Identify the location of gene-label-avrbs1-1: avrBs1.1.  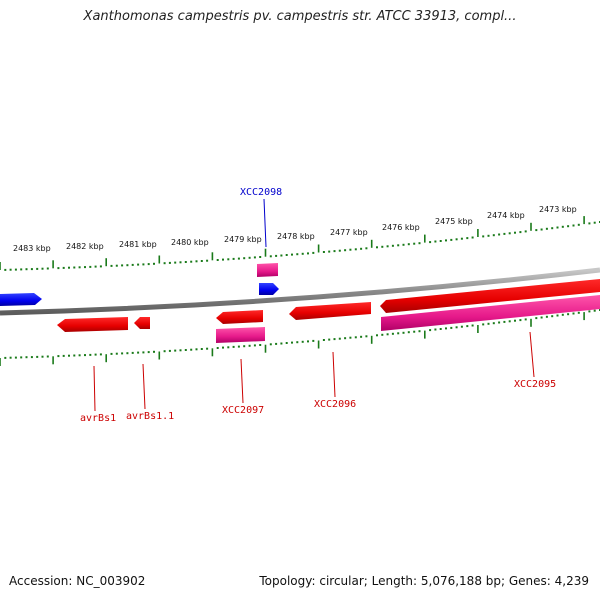
(150, 416).